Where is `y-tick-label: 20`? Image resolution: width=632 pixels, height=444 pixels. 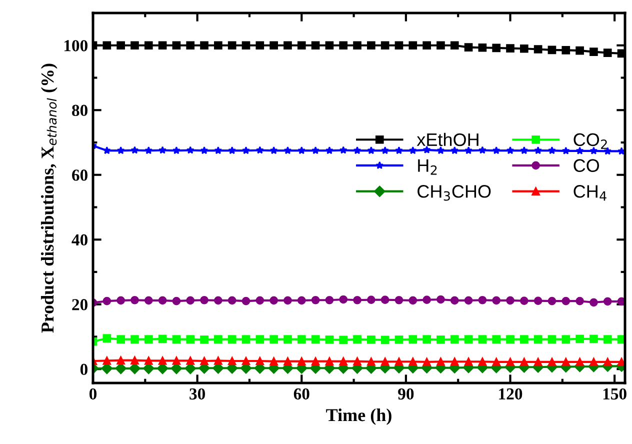
y-tick-label: 20 is located at coordinates (80, 304).